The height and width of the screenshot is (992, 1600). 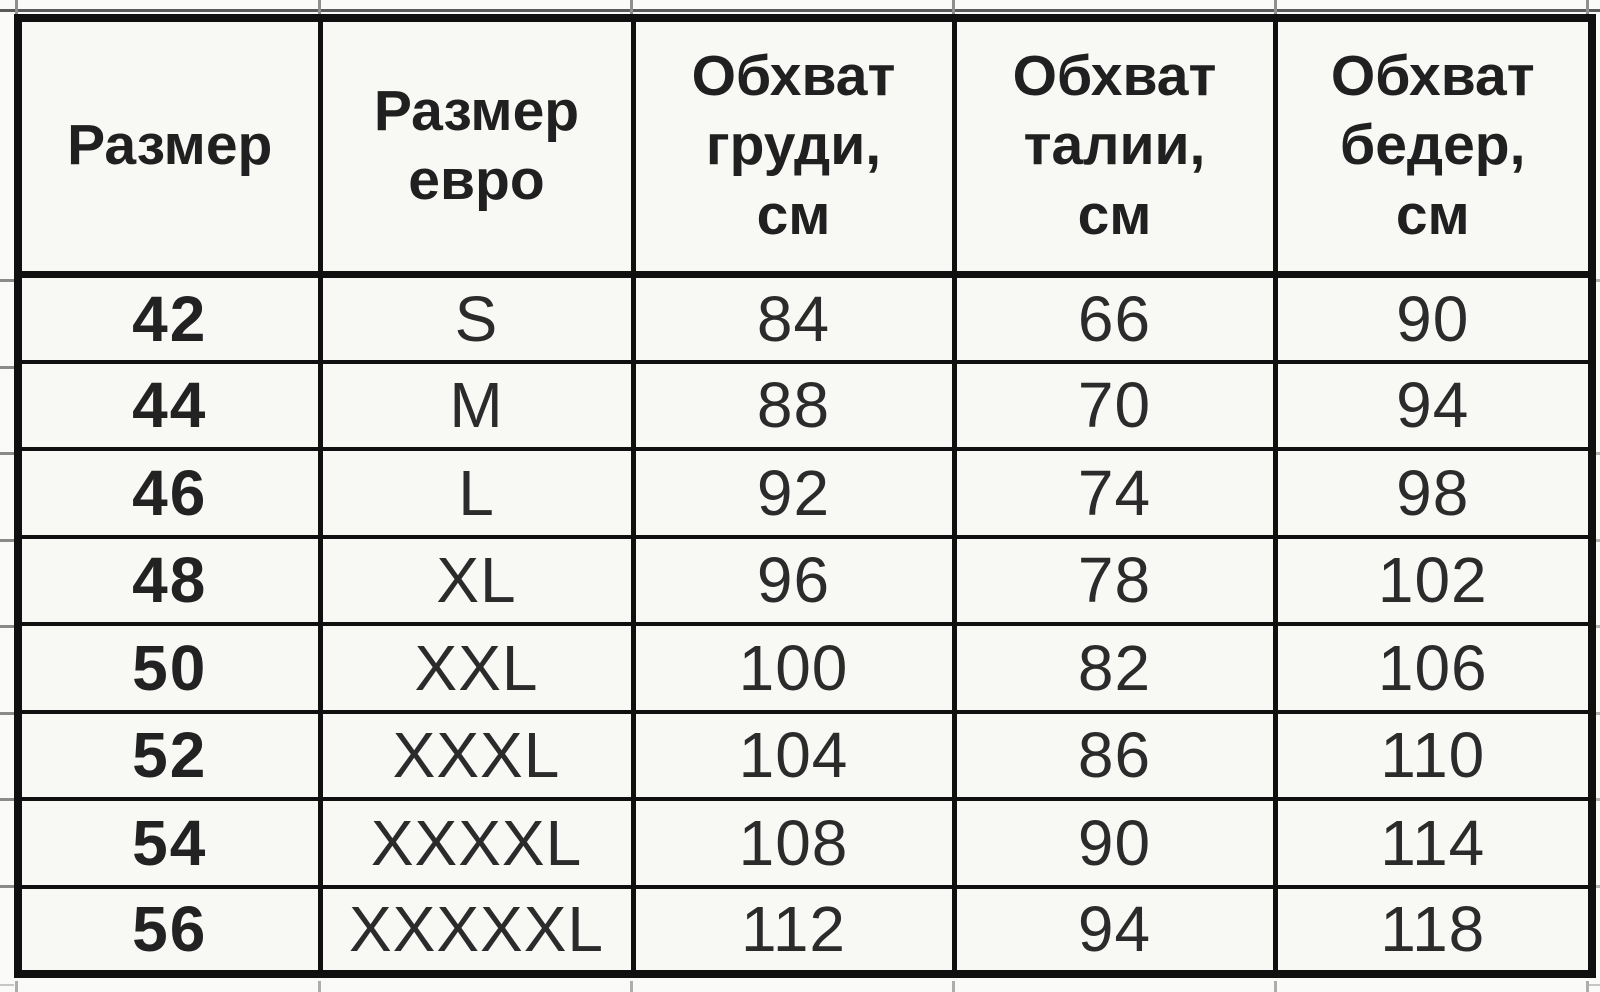 What do you see at coordinates (169, 405) in the screenshot?
I see `cell-size: 44` at bounding box center [169, 405].